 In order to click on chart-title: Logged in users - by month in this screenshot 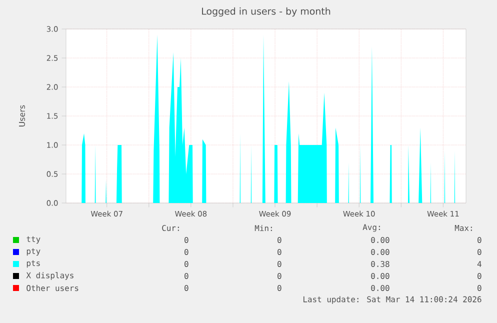, I will do `click(266, 12)`.